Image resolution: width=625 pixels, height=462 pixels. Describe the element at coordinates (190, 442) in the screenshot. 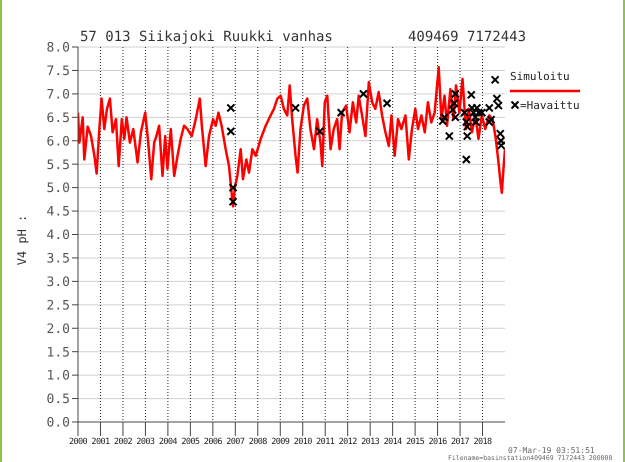

I see `x-tick-label: 2005` at that location.